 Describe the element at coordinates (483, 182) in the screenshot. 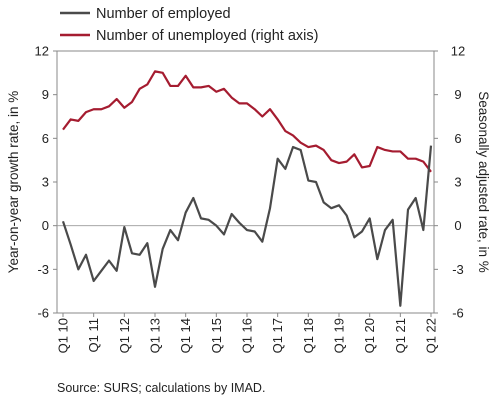

I see `right-axis-title: Seasonally adjusted rate, in %` at that location.